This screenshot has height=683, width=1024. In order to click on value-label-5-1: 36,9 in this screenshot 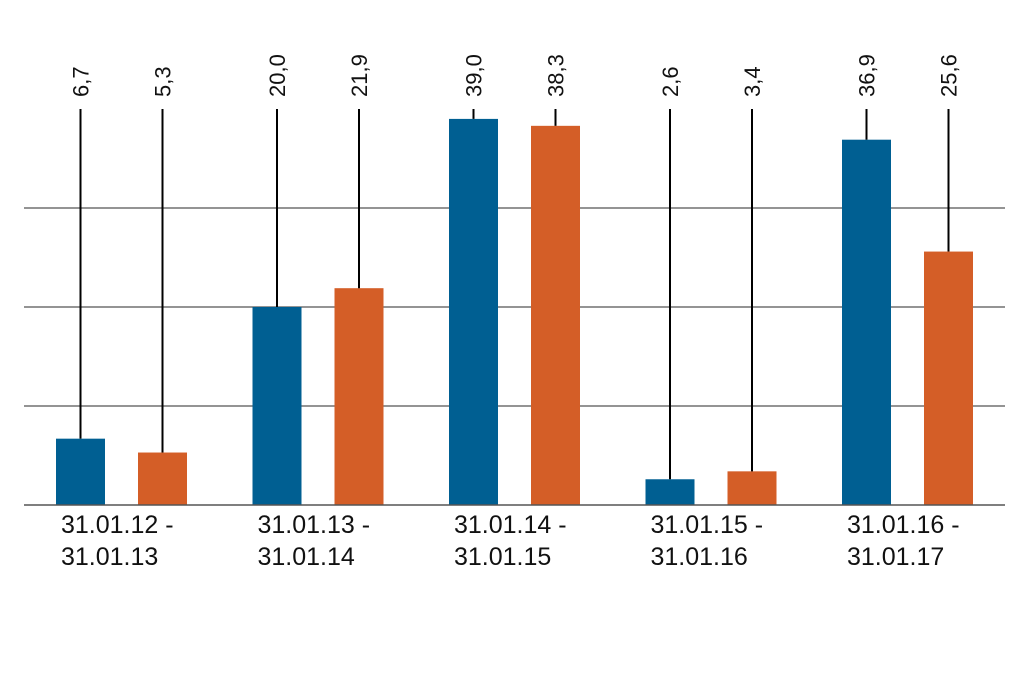, I will do `click(867, 75)`.